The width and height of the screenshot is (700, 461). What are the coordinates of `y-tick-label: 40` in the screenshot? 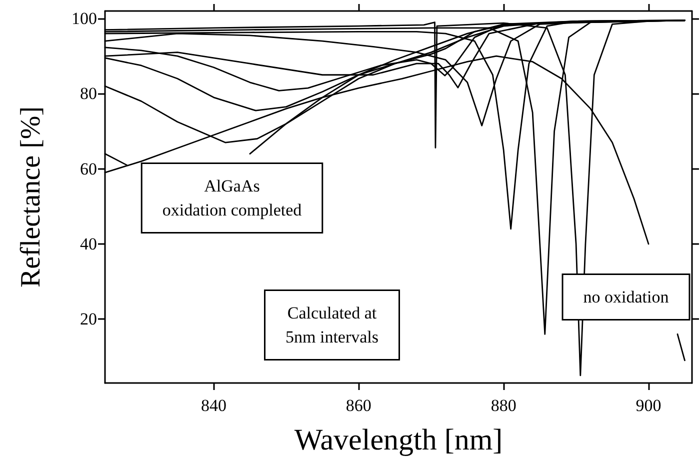 It's located at (88, 244).